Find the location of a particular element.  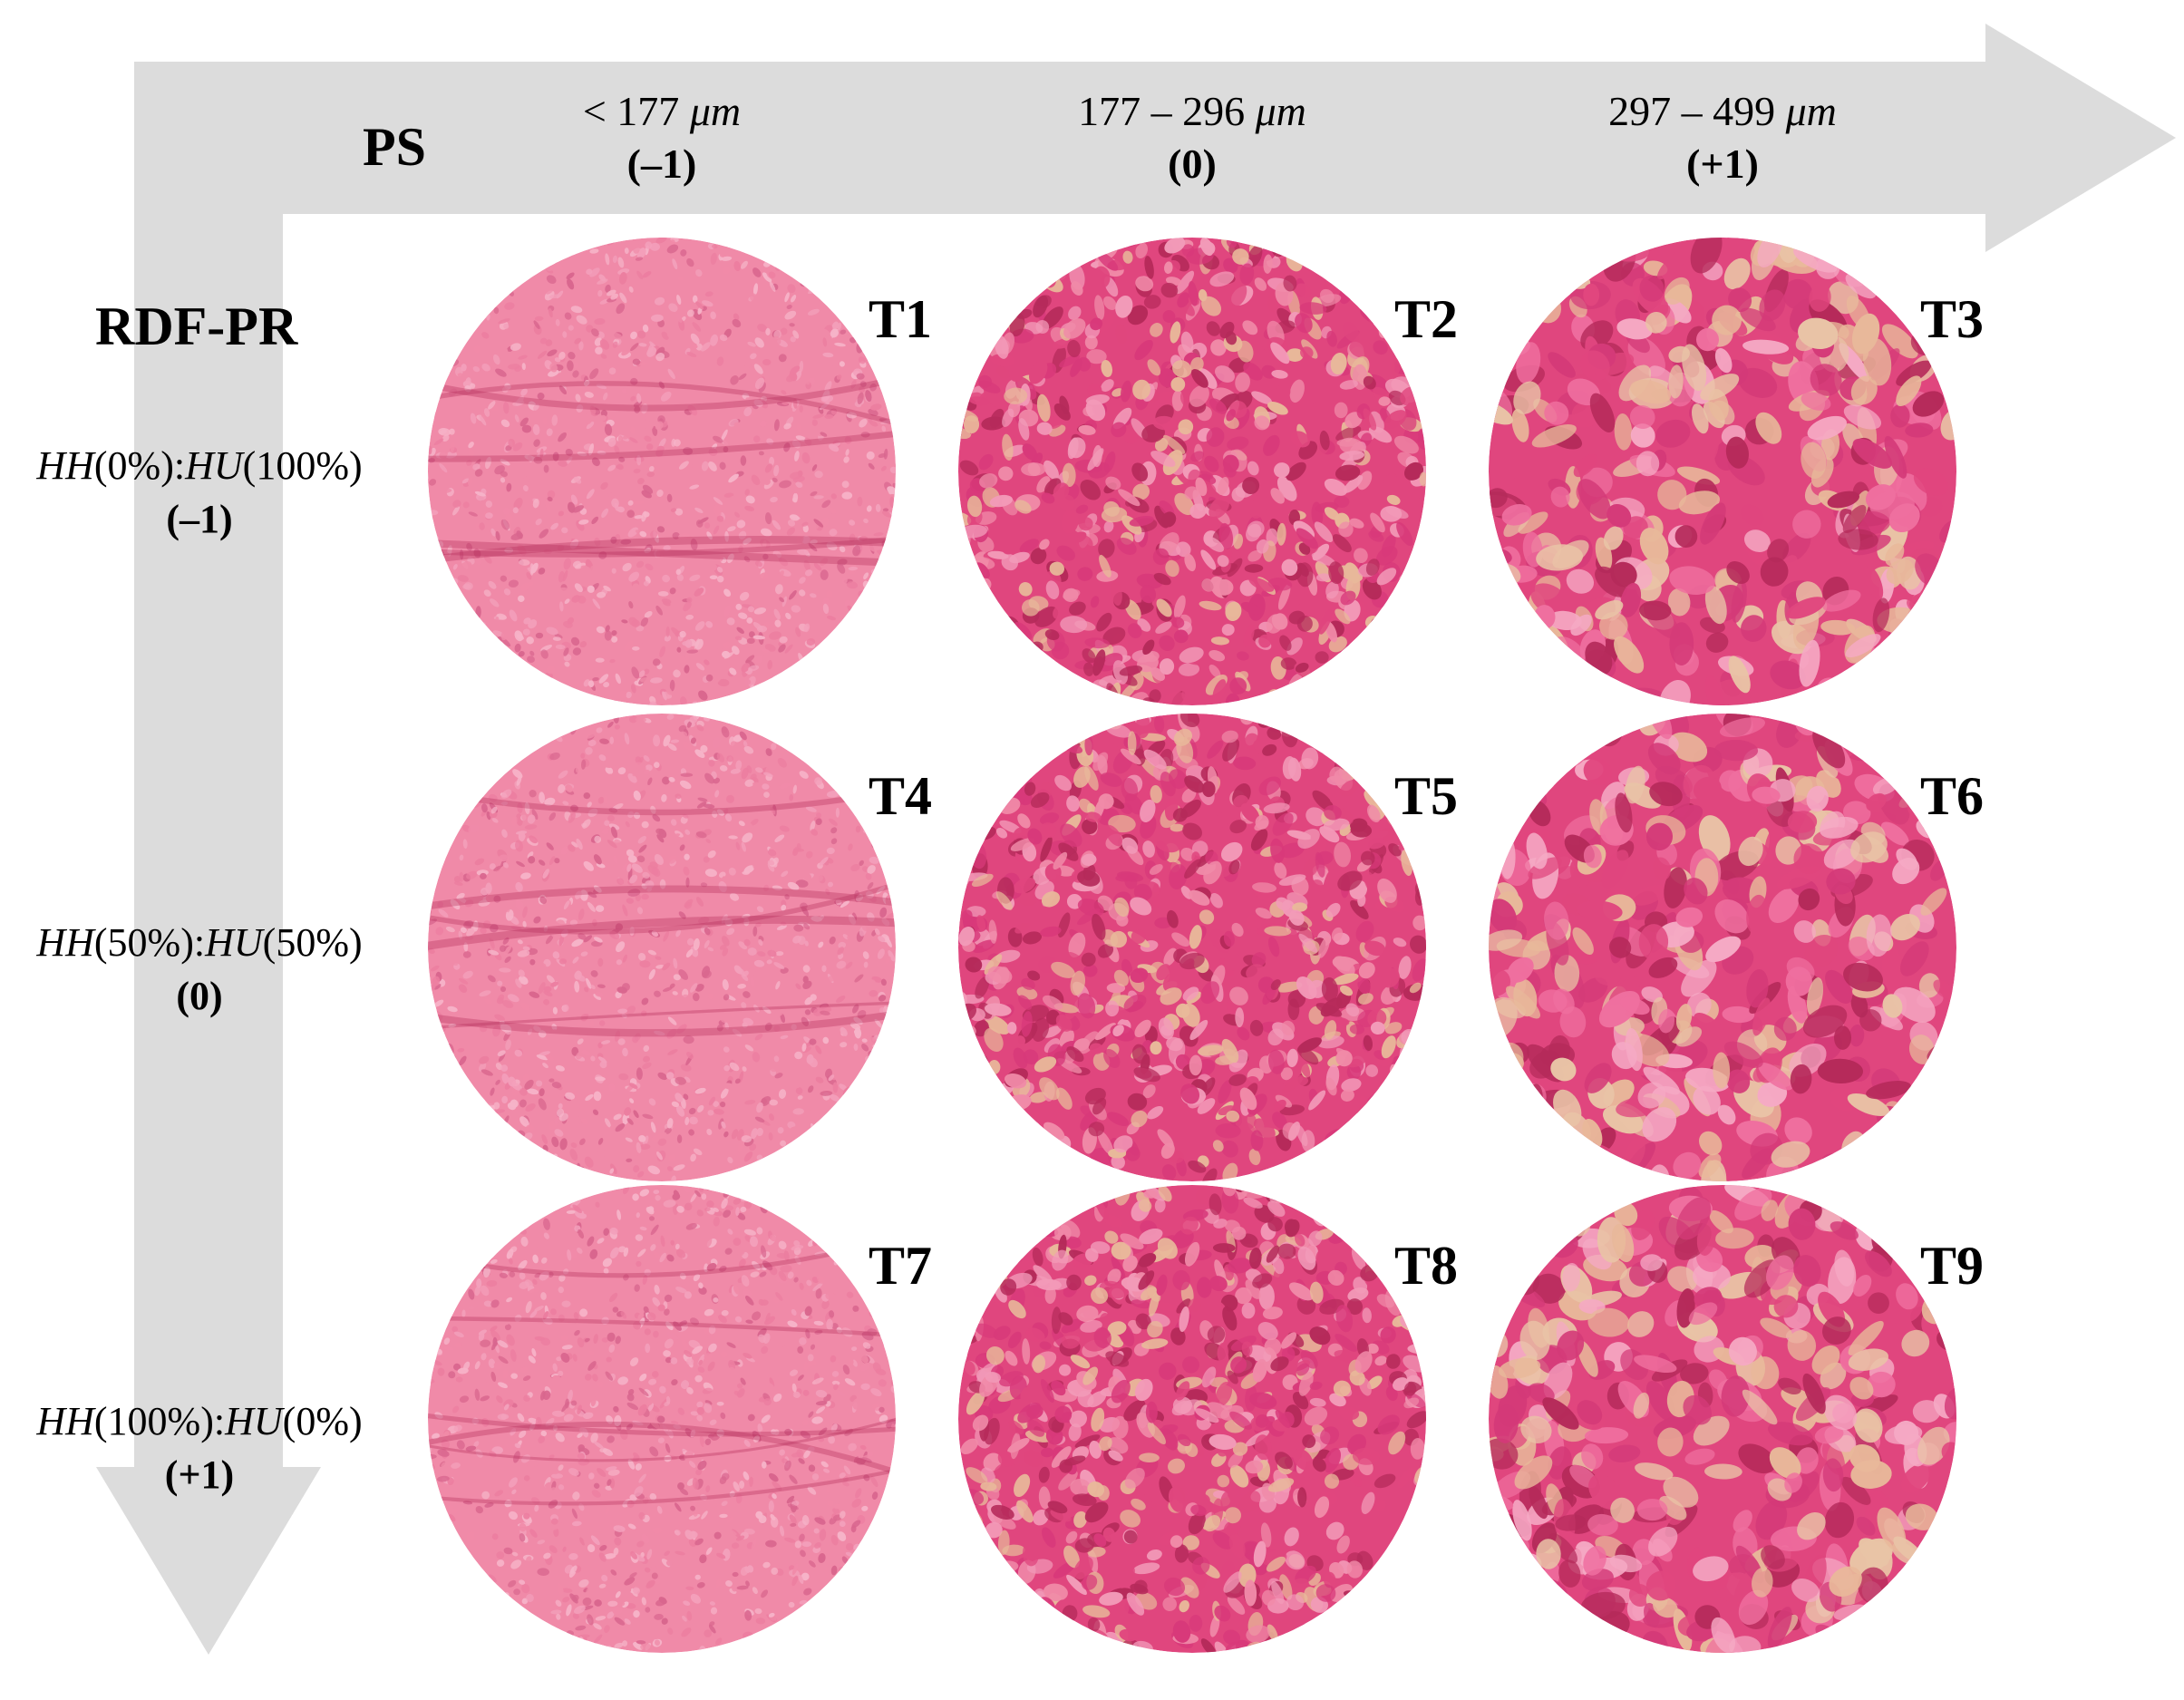

sample-tag-t8: T8 is located at coordinates (1426, 1266).